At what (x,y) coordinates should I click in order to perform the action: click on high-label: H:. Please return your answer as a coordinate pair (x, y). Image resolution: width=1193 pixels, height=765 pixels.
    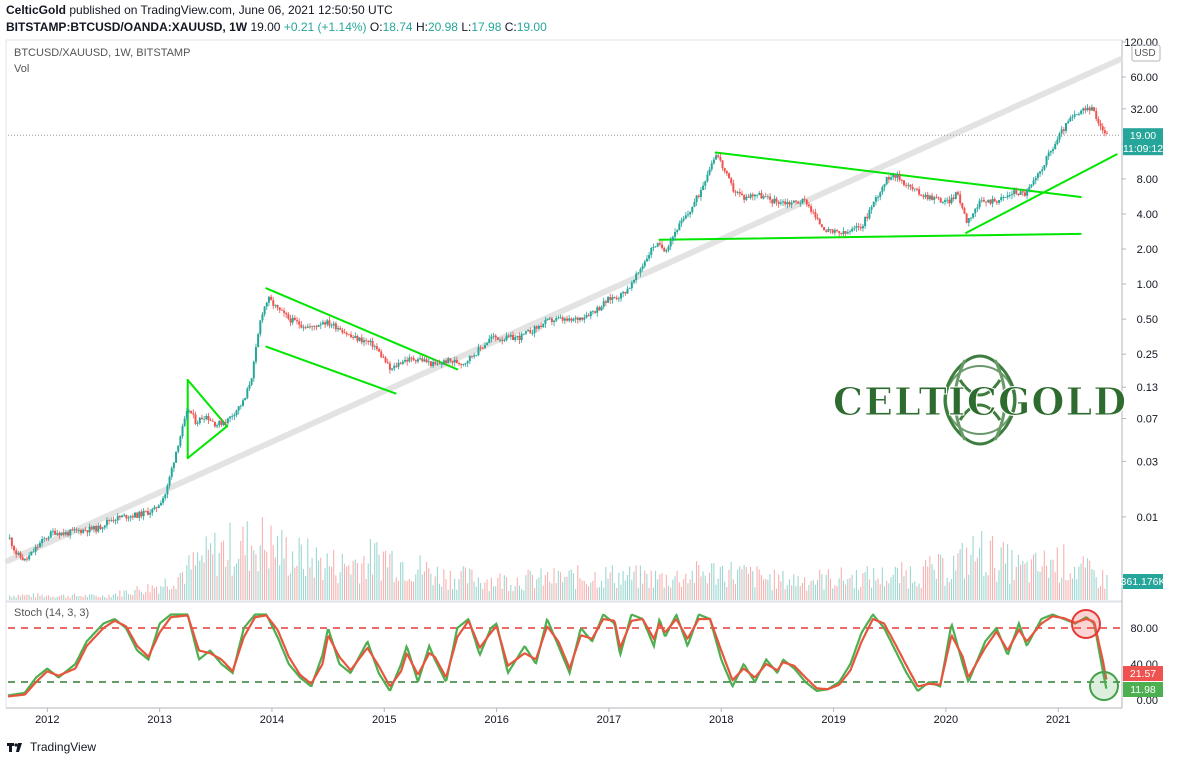
    Looking at the image, I should click on (421, 27).